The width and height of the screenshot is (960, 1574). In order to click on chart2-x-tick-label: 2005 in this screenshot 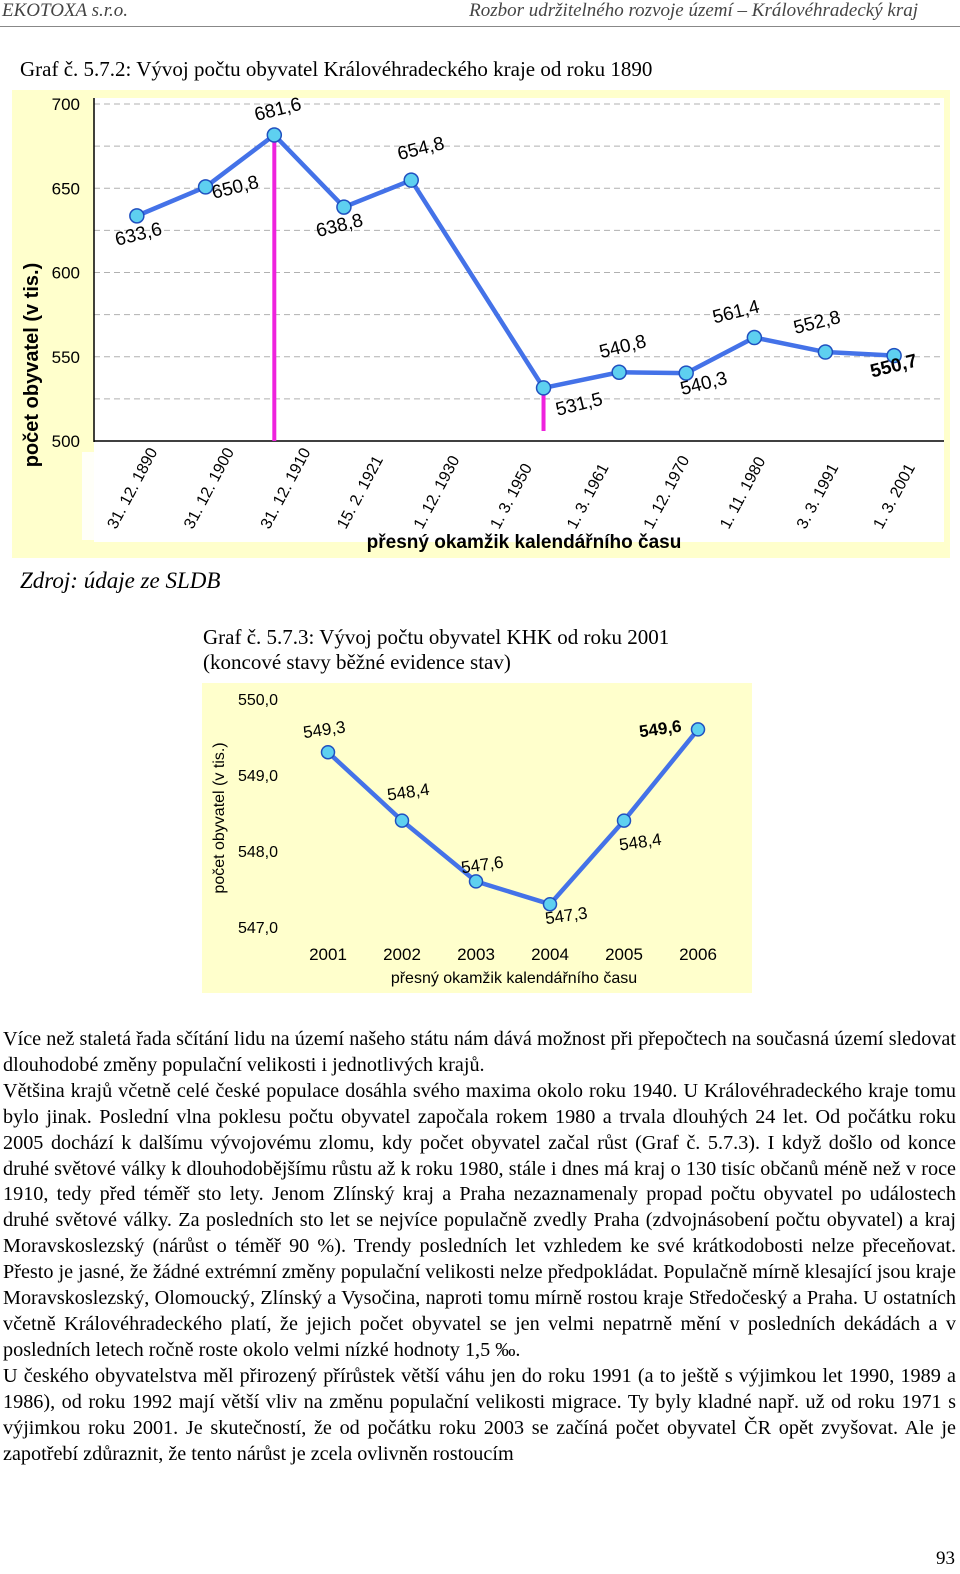, I will do `click(624, 954)`.